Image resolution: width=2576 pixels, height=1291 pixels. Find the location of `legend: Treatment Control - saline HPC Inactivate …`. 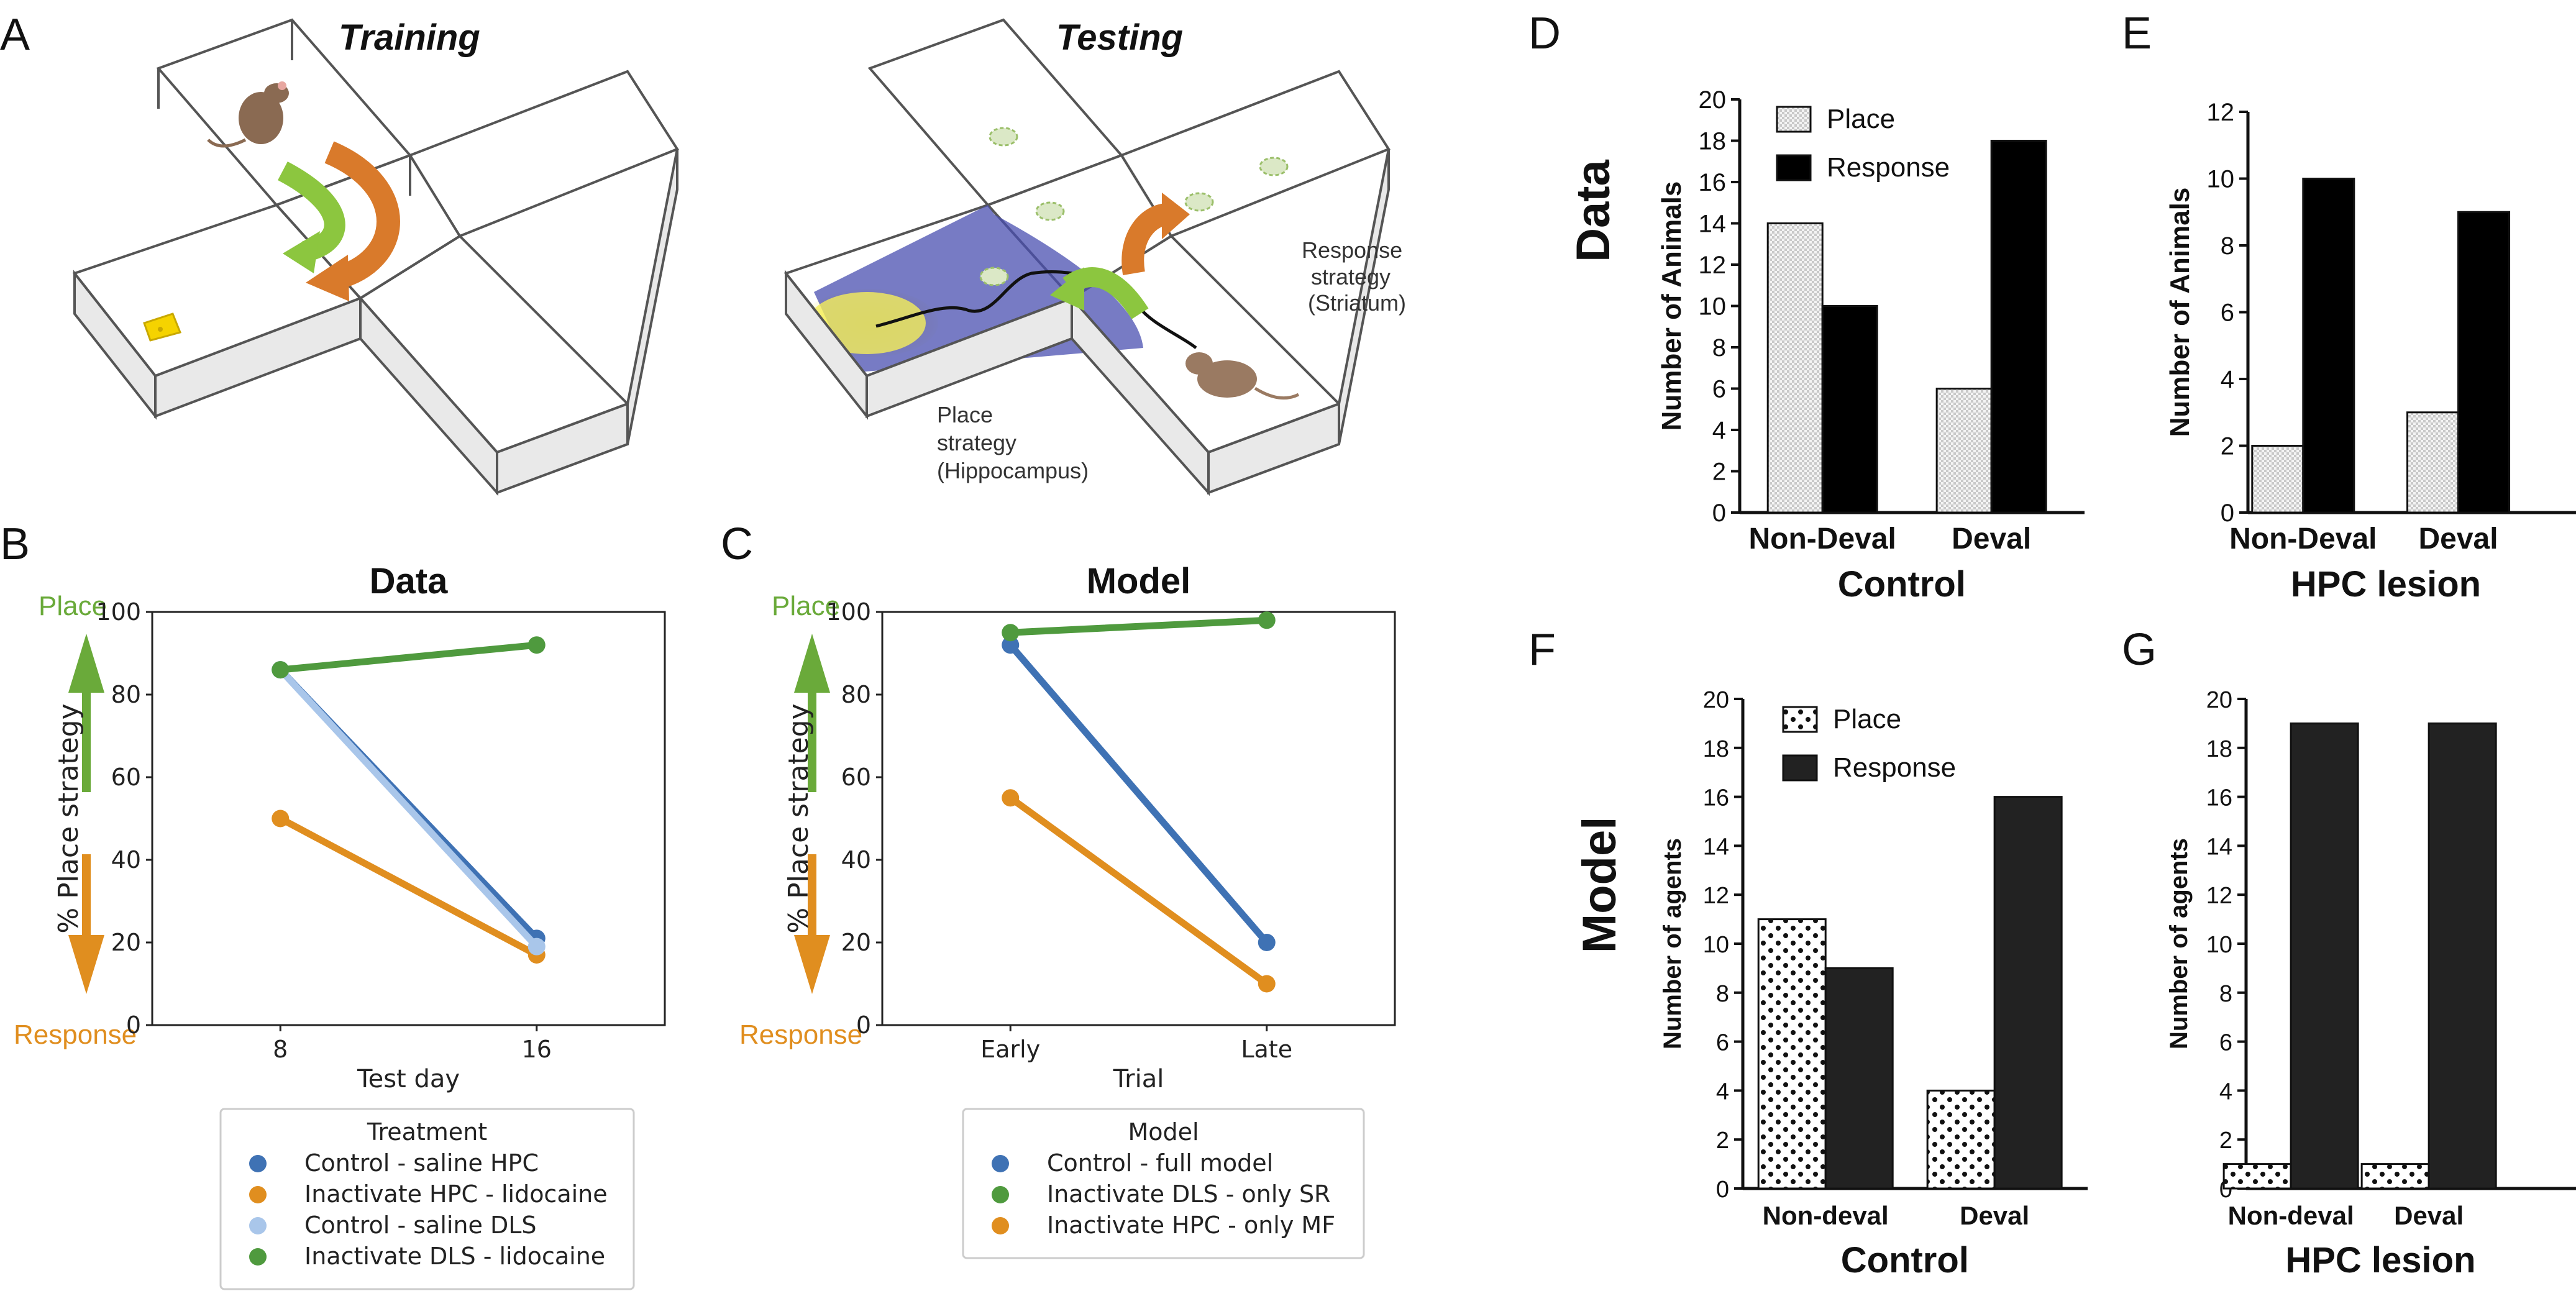

legend: Treatment Control - saline HPC Inactivate … is located at coordinates (427, 1199).